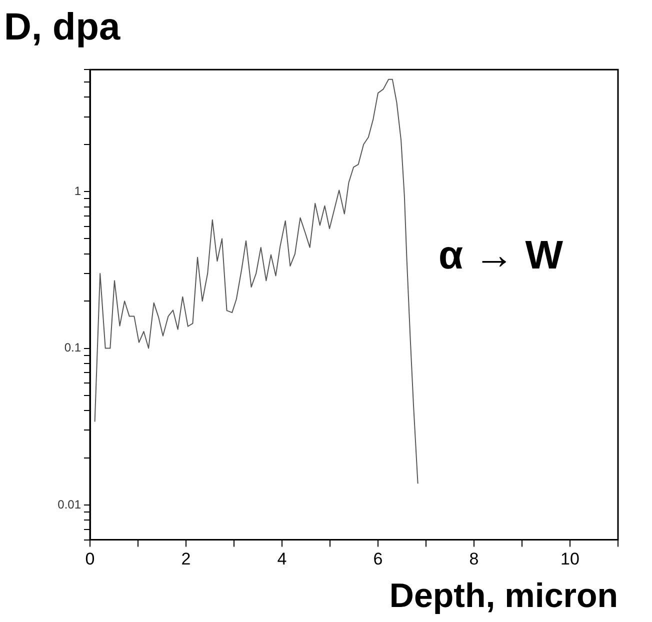  I want to click on x-tick-label: 10, so click(570, 559).